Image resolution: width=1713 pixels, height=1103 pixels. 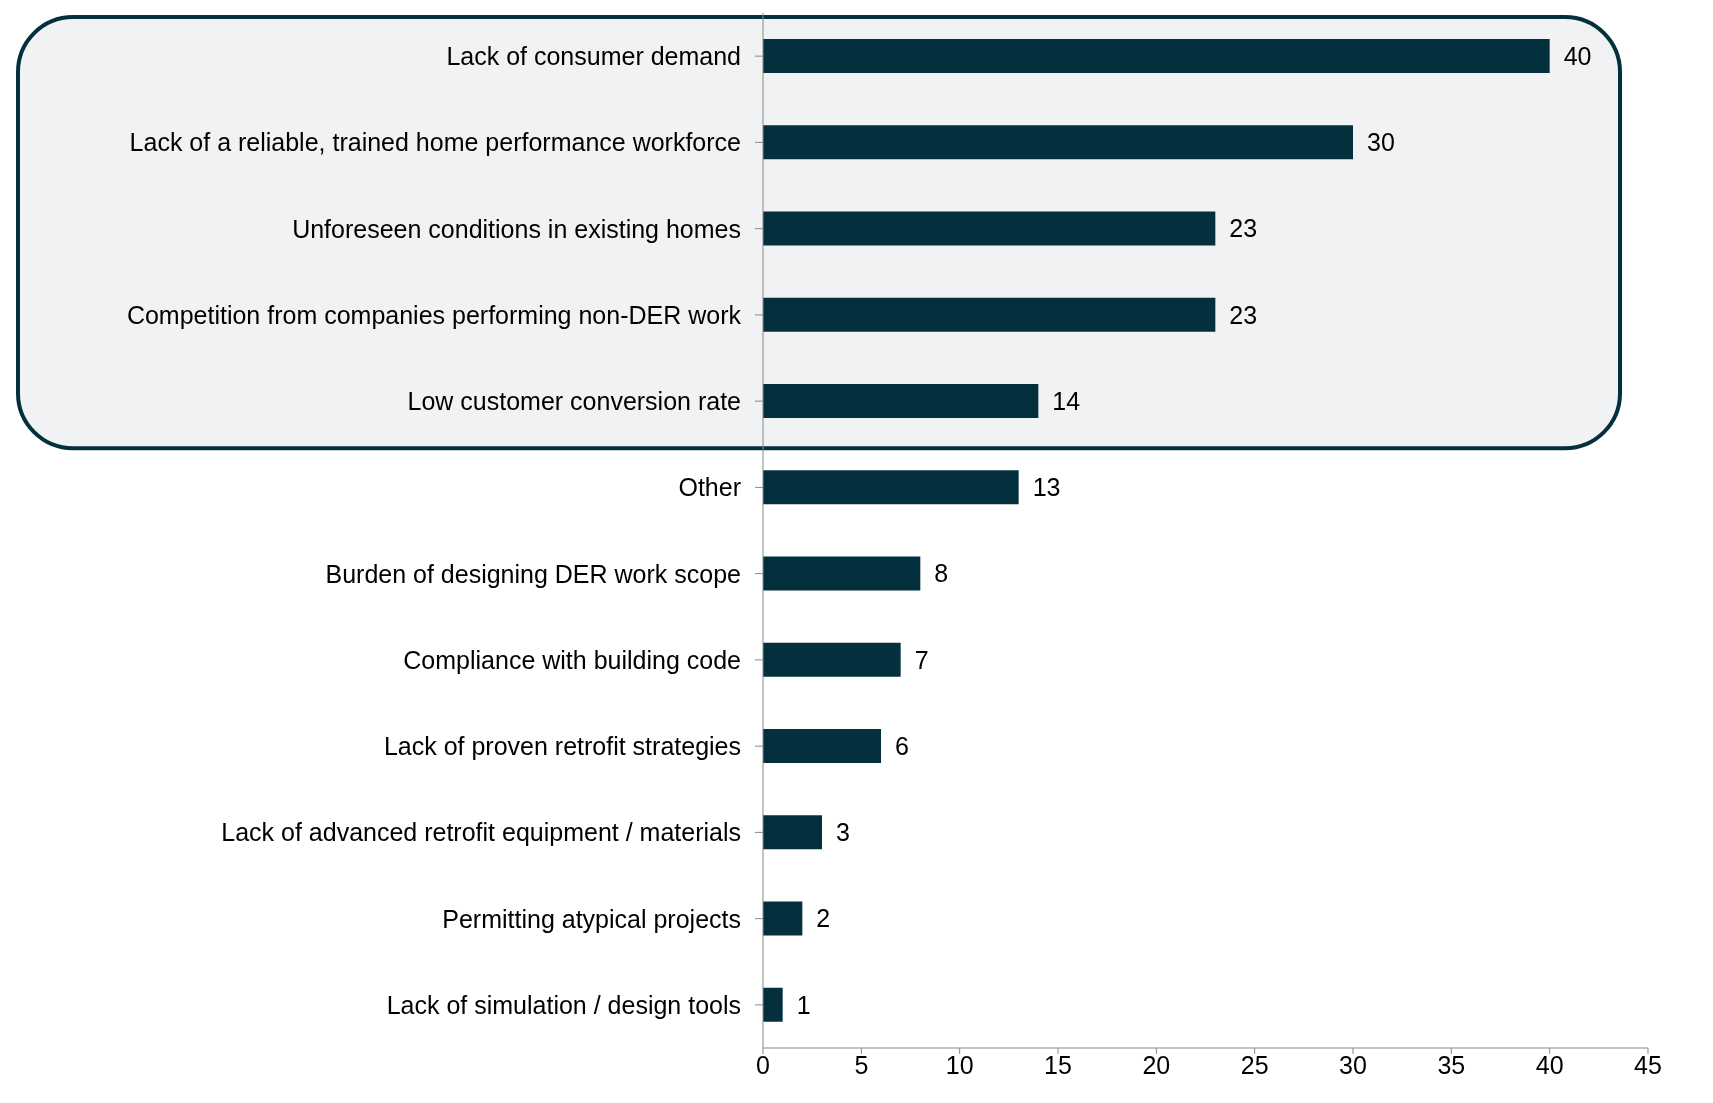 I want to click on y-tick-label: Lack of a reliable, trained home performance workforce, so click(x=435, y=142).